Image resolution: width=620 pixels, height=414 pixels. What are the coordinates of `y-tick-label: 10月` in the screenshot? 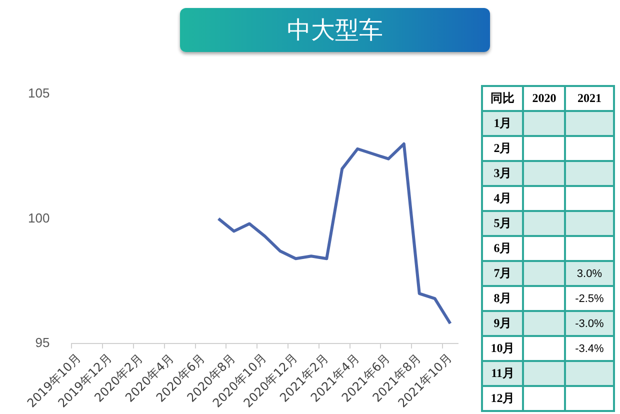 It's located at (503, 348).